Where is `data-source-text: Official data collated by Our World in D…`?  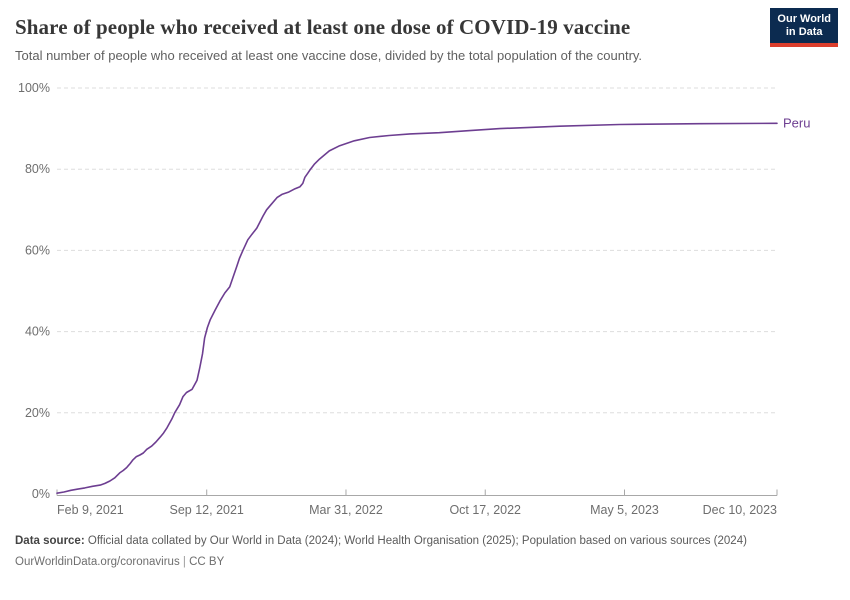
data-source-text: Official data collated by Our World in D… is located at coordinates (417, 541).